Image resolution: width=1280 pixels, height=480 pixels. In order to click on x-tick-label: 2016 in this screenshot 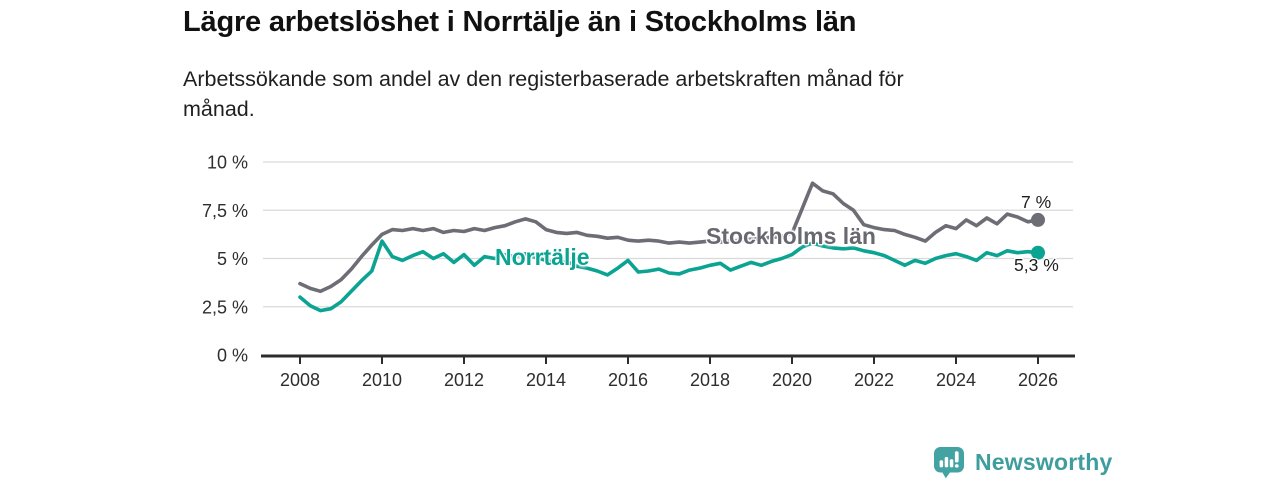, I will do `click(628, 380)`.